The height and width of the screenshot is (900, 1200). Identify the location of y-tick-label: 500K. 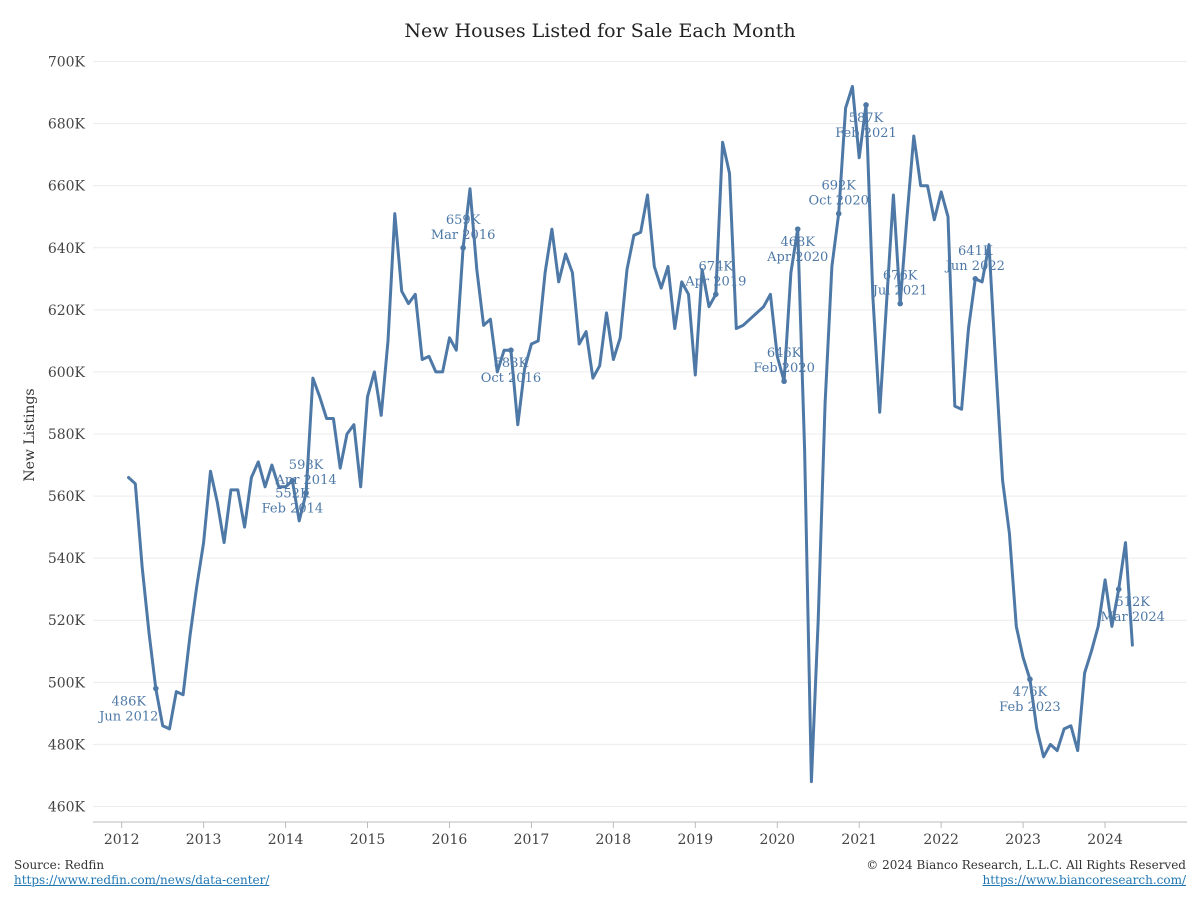
(67, 683).